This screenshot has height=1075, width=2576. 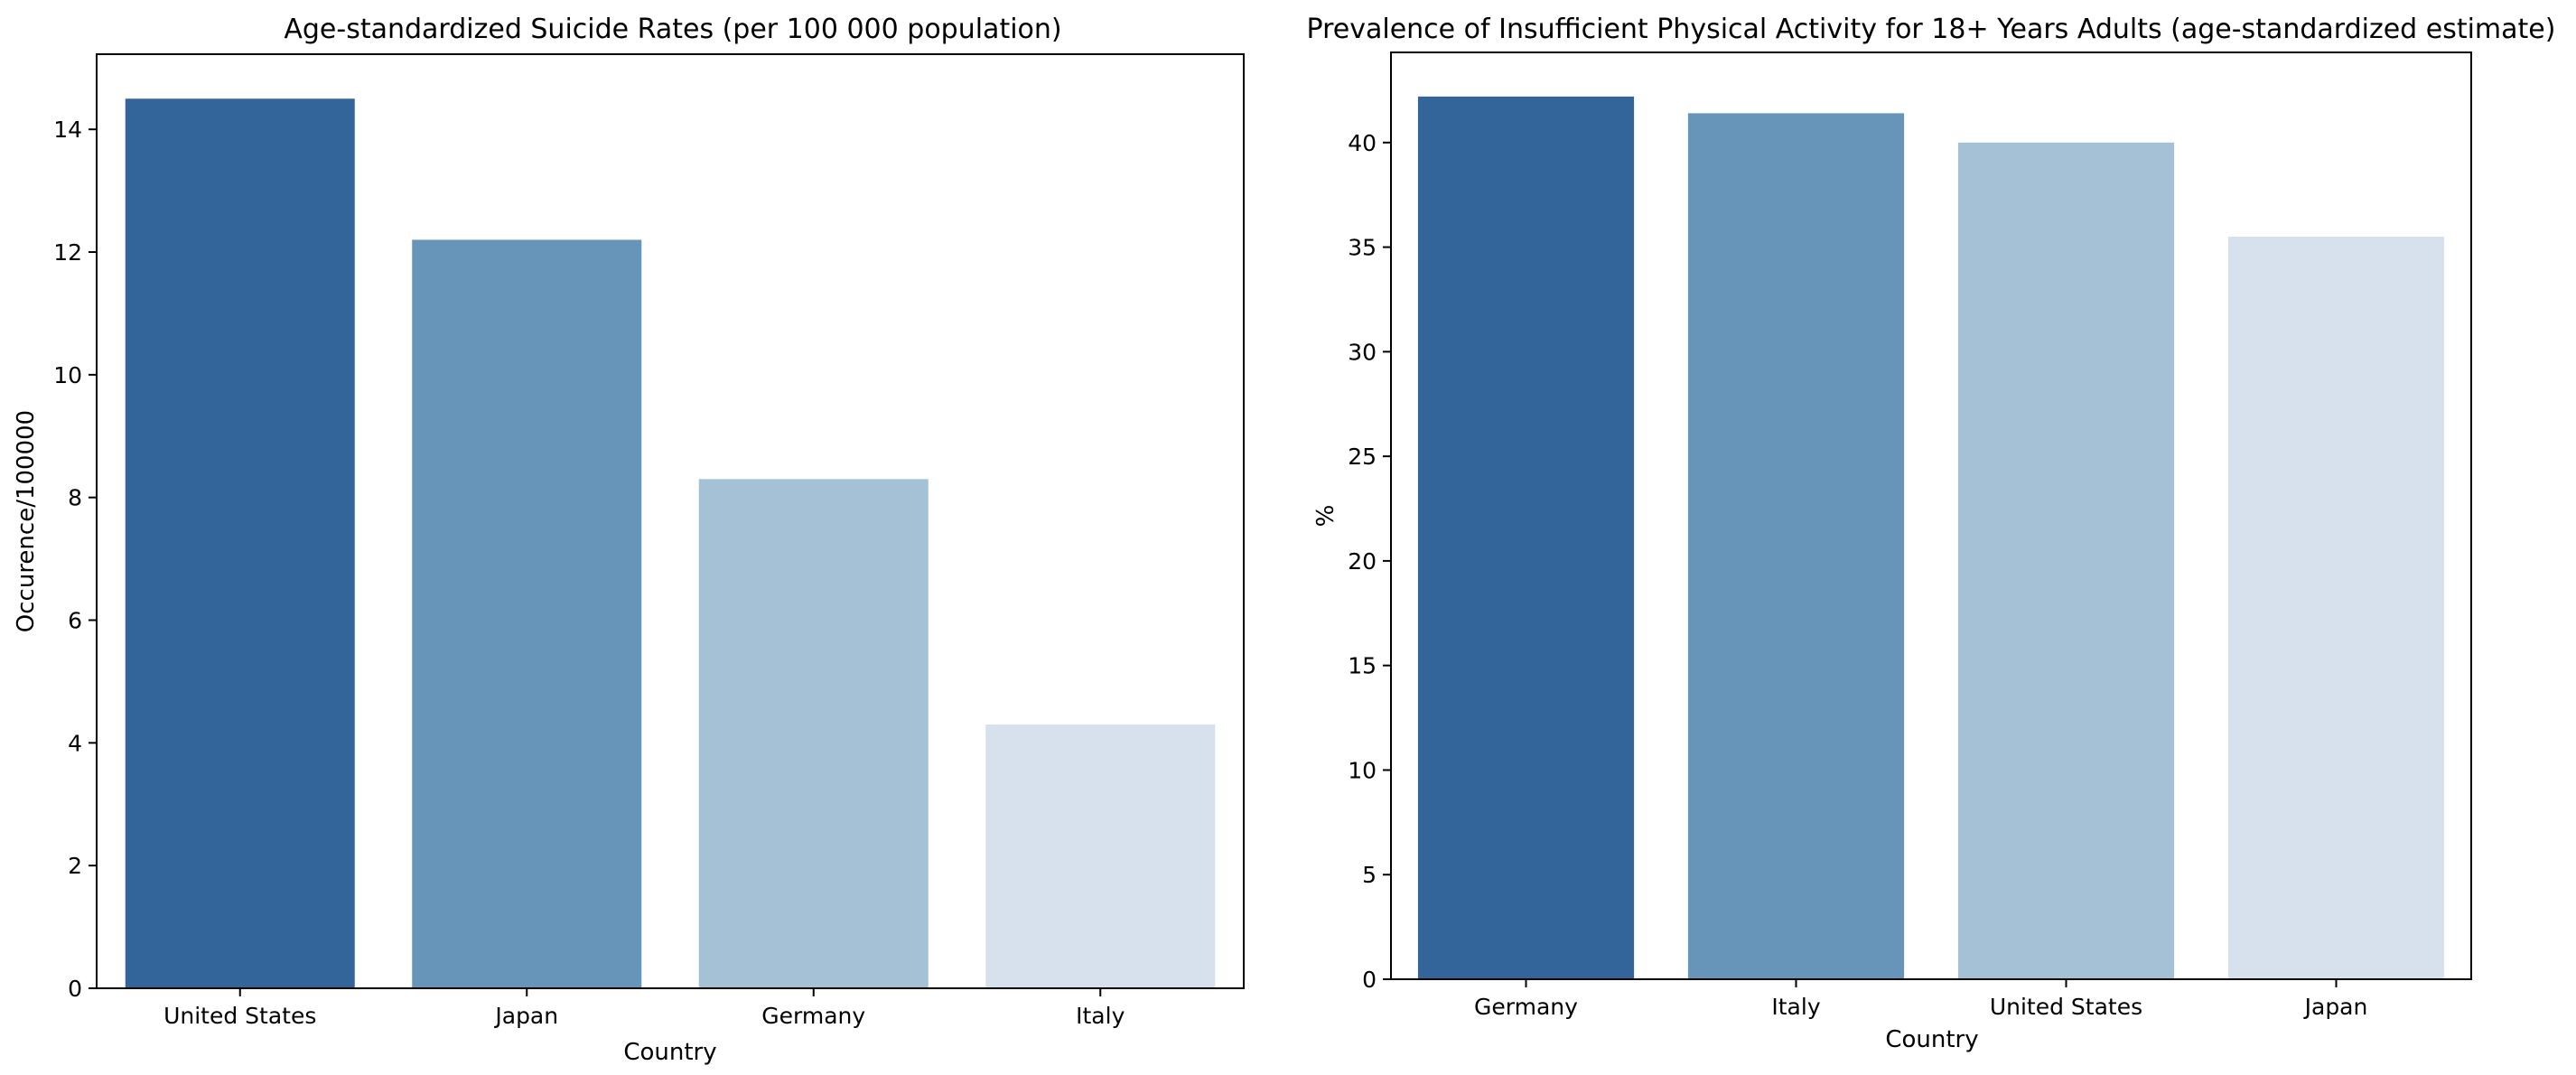 What do you see at coordinates (75, 866) in the screenshot?
I see `y-tick-label: 2` at bounding box center [75, 866].